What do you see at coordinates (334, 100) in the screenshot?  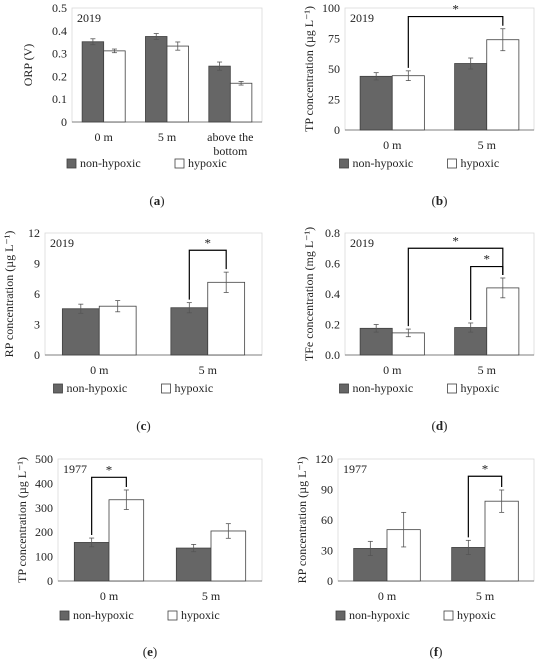 I see `y-tick-label: 25` at bounding box center [334, 100].